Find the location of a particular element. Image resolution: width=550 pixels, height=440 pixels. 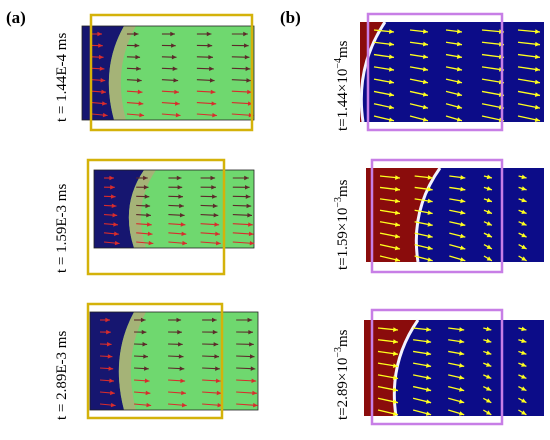

b-row2-arrow-c0-r3-head is located at coordinates (397, 213).